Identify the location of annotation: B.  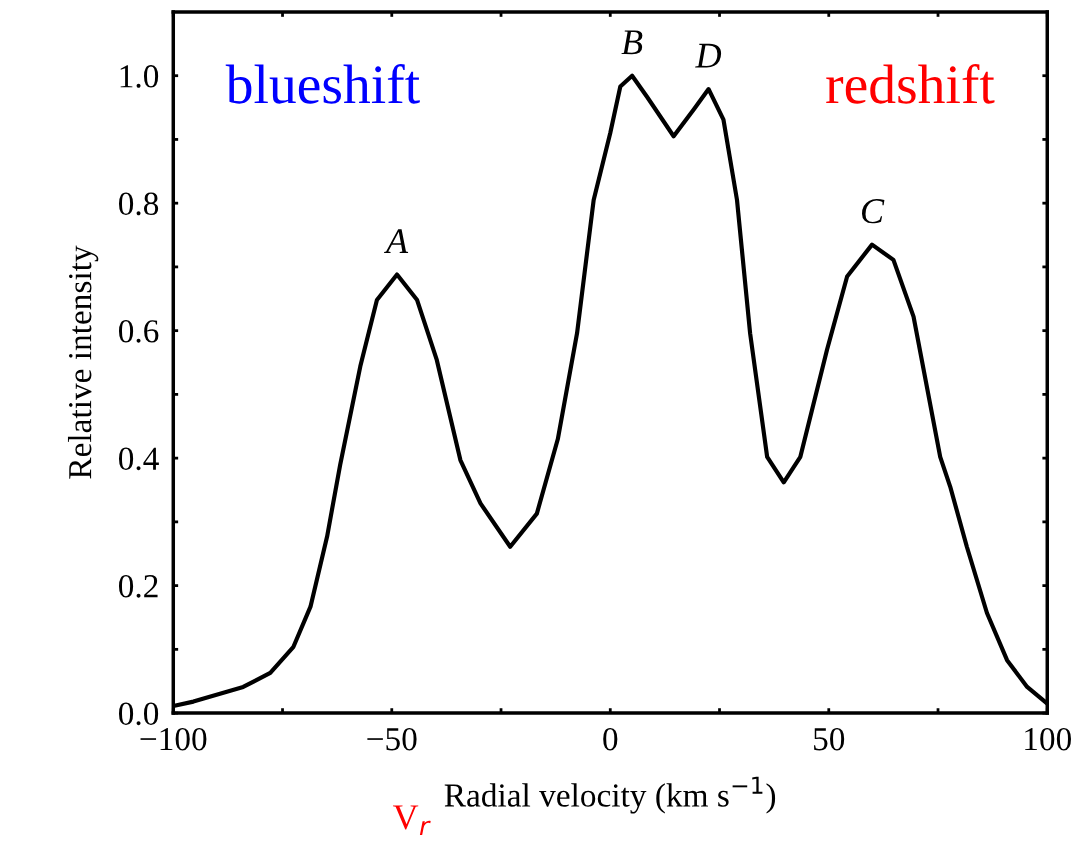
(632, 42).